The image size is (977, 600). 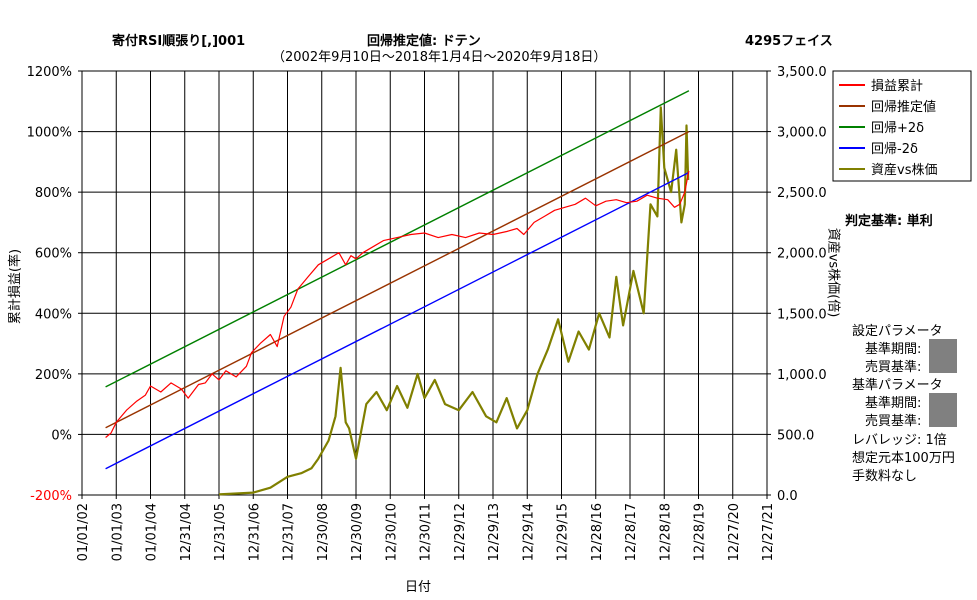 What do you see at coordinates (903, 458) in the screenshot?
I see `capital-label: 想定元本100万円` at bounding box center [903, 458].